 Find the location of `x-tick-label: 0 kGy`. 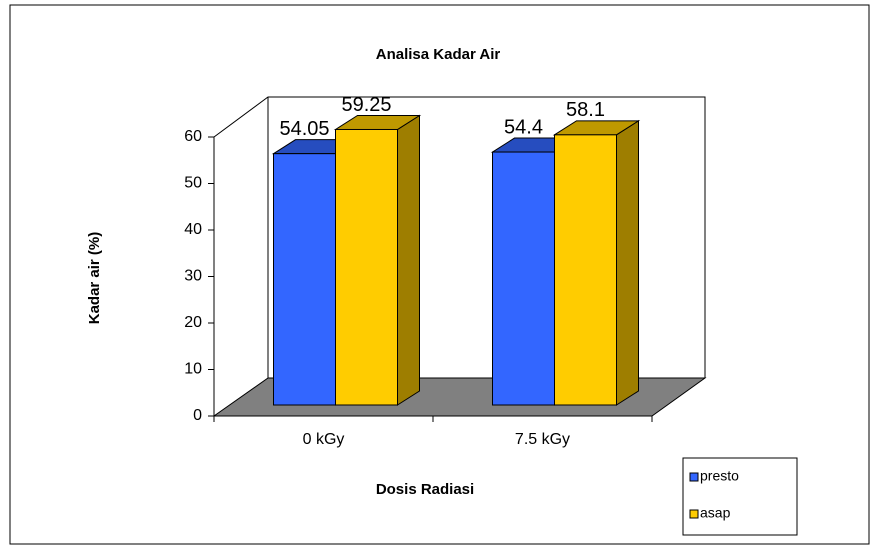

x-tick-label: 0 kGy is located at coordinates (324, 439).